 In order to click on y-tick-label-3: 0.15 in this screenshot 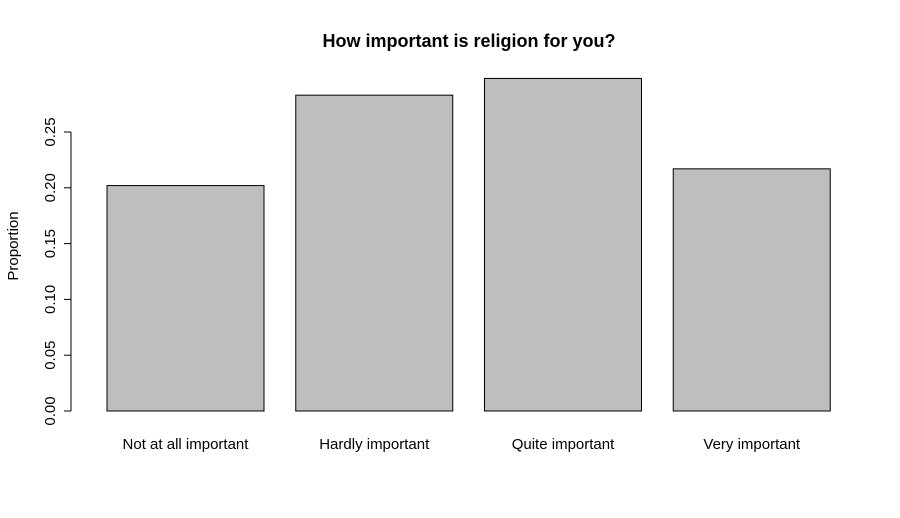, I will do `click(50, 243)`.